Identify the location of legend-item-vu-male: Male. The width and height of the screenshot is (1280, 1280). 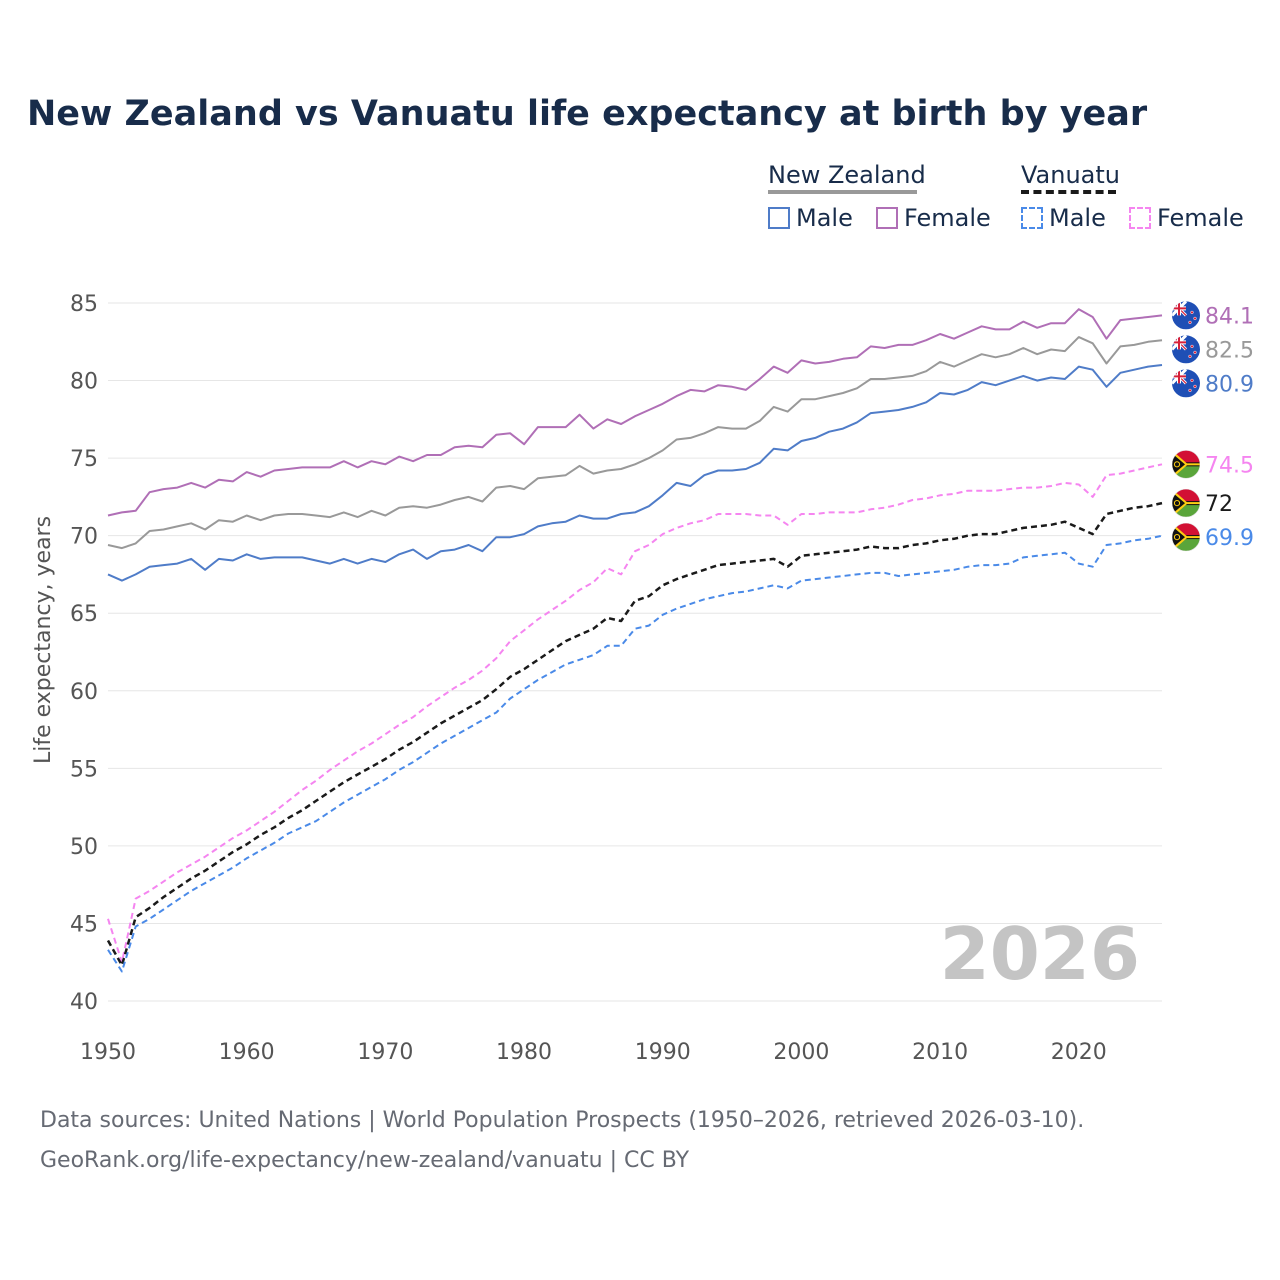
(1063, 218).